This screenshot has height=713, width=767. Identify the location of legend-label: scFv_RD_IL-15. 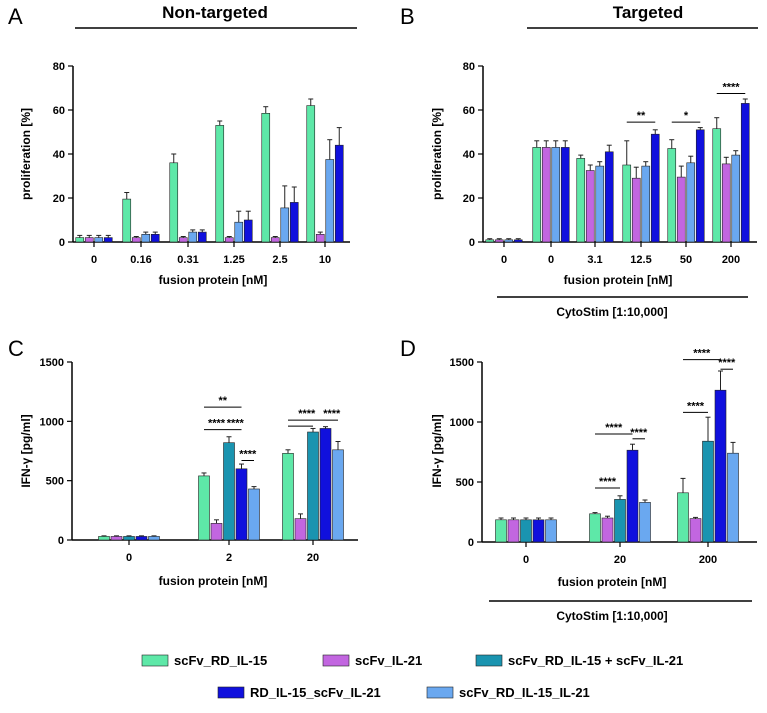
(220, 660).